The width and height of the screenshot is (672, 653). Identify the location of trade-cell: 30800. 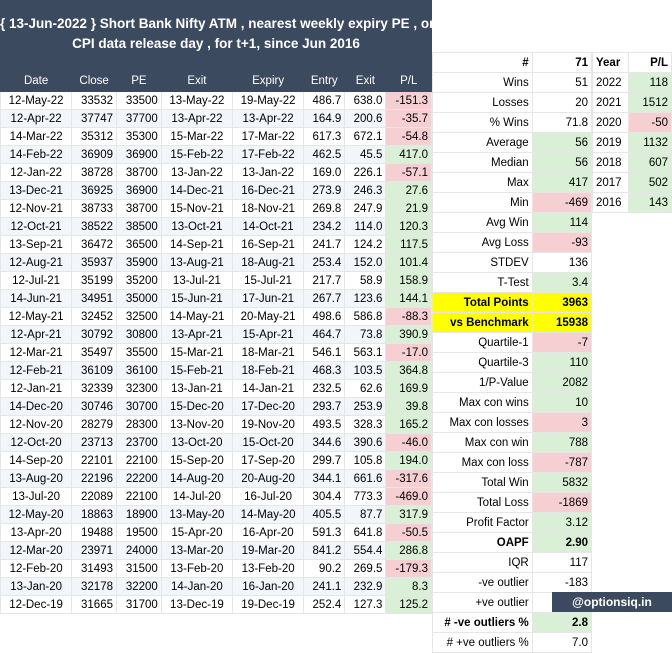
(139, 334).